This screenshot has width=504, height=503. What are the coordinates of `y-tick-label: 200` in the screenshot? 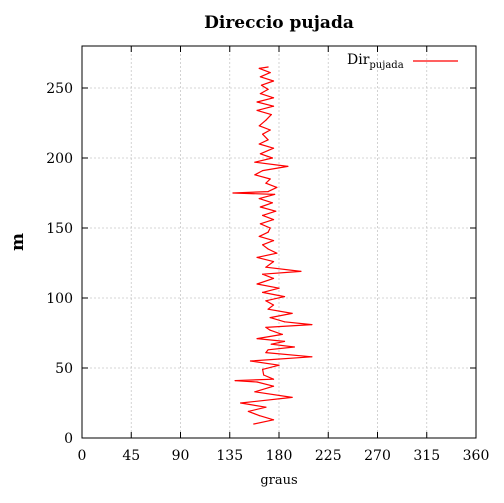 It's located at (59, 159).